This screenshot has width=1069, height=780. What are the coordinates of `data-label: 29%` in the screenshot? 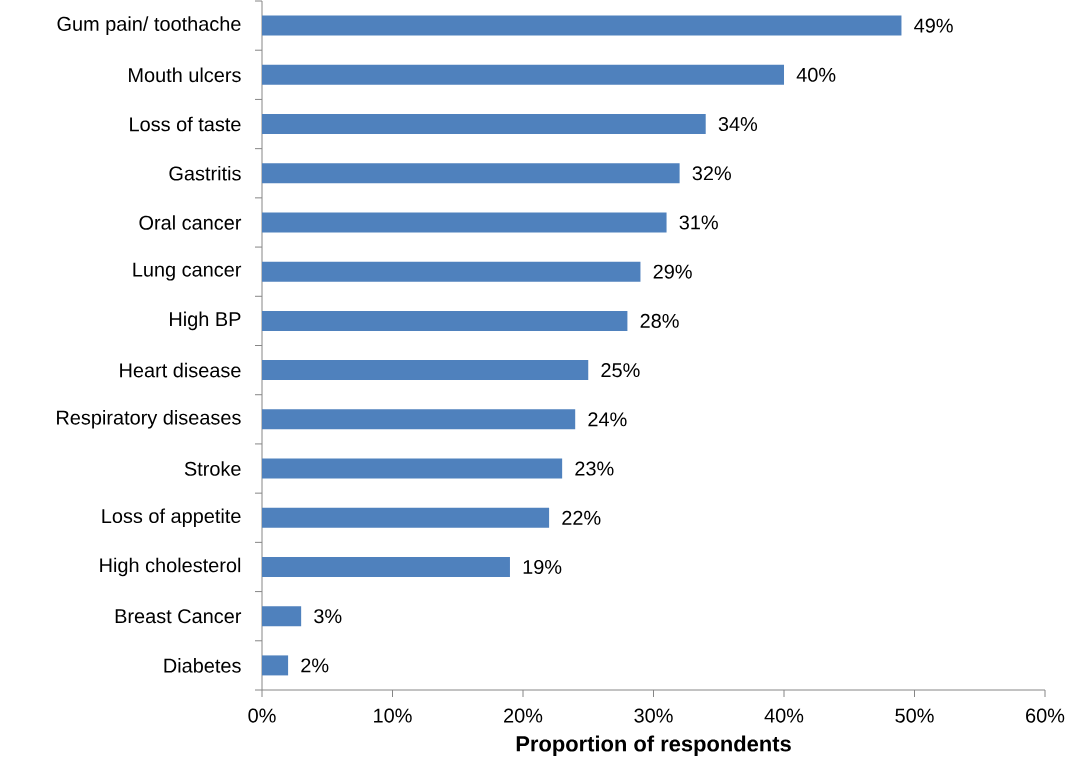 It's located at (672, 271).